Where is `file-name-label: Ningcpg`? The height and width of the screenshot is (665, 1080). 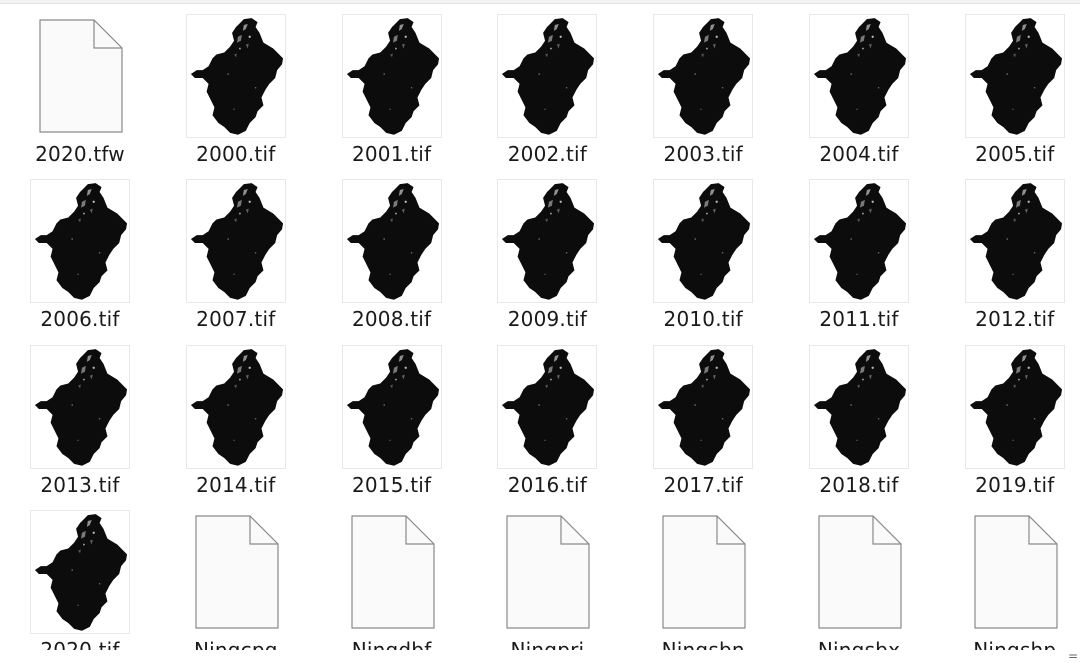
file-name-label: Ningcpg is located at coordinates (235, 644).